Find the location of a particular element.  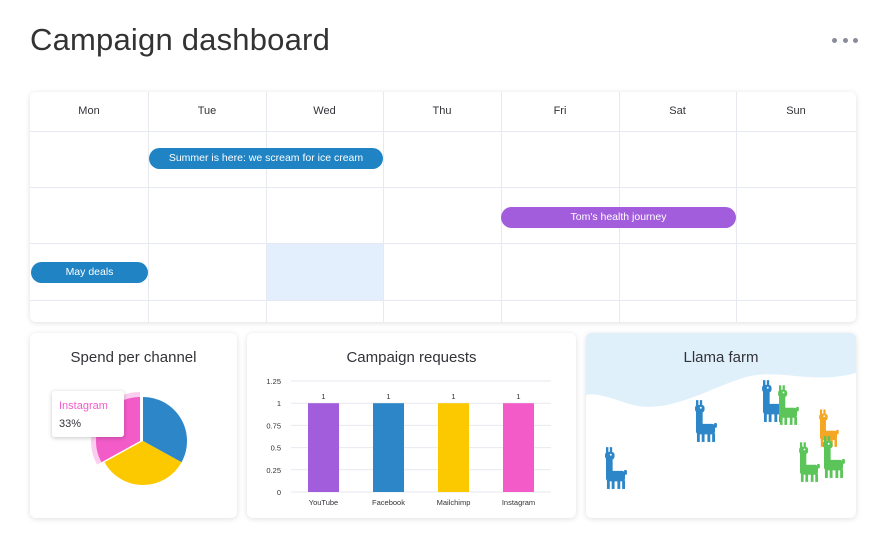

pie-slice-mailchimp is located at coordinates (143, 463).